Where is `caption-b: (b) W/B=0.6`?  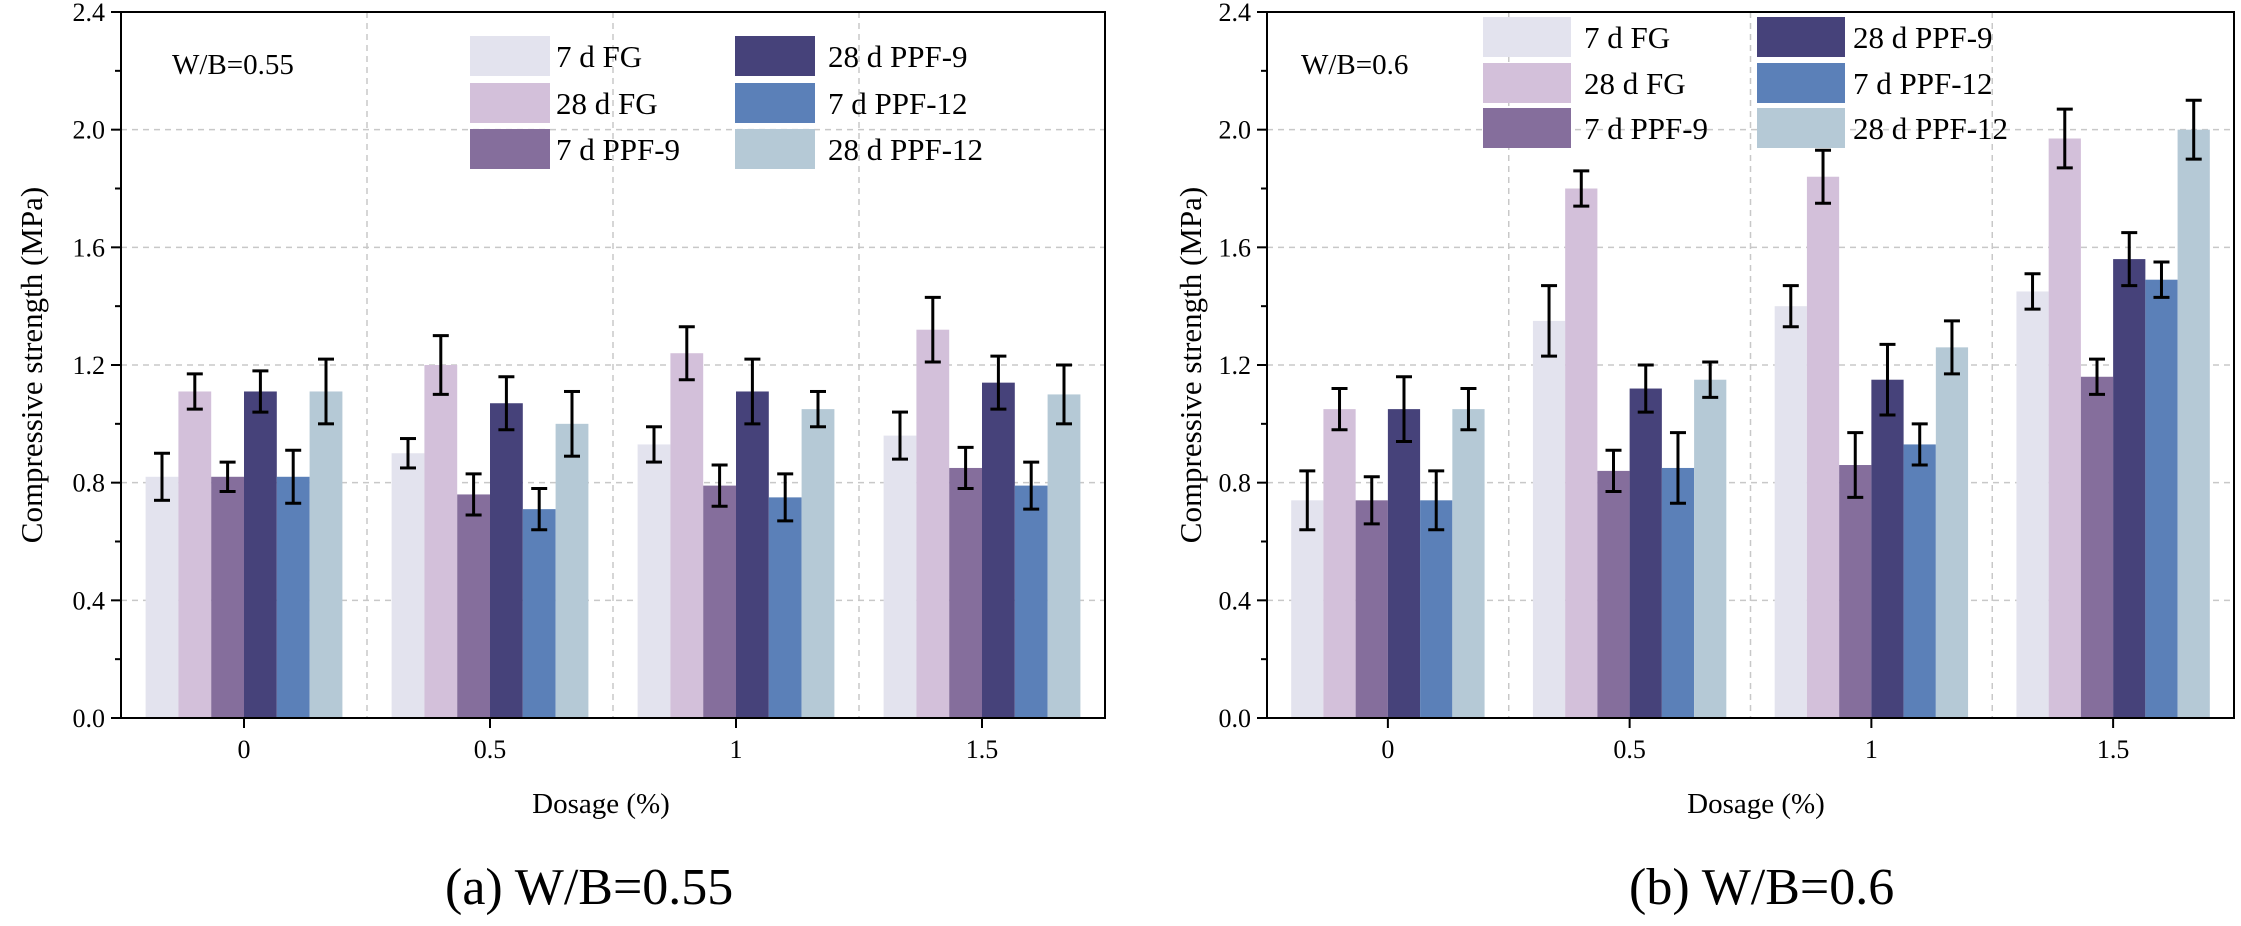
caption-b: (b) W/B=0.6 is located at coordinates (1762, 887).